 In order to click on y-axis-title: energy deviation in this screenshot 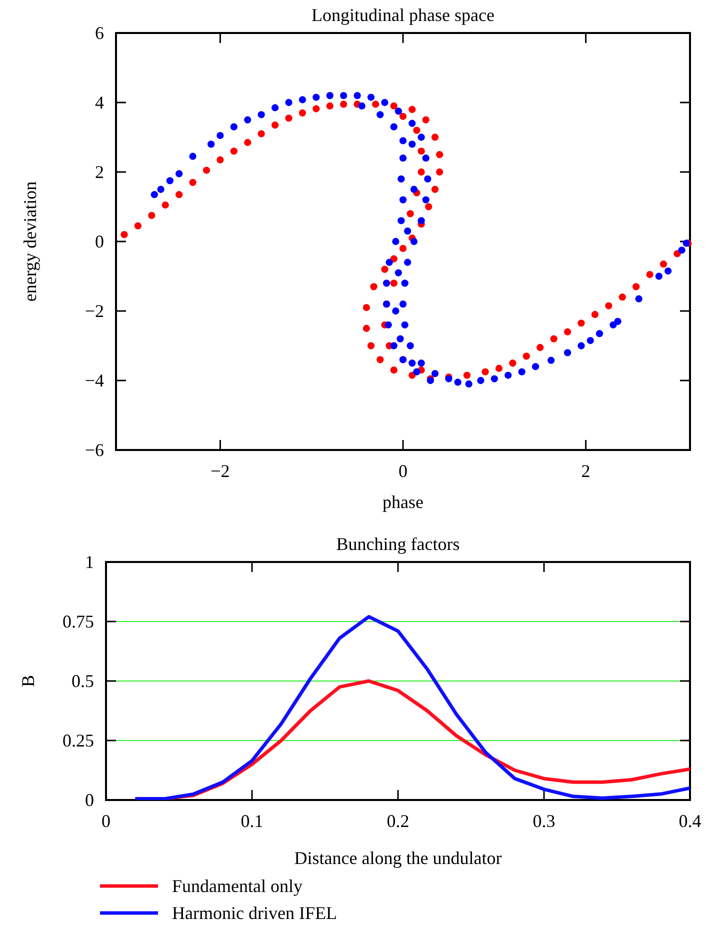, I will do `click(30, 241)`.